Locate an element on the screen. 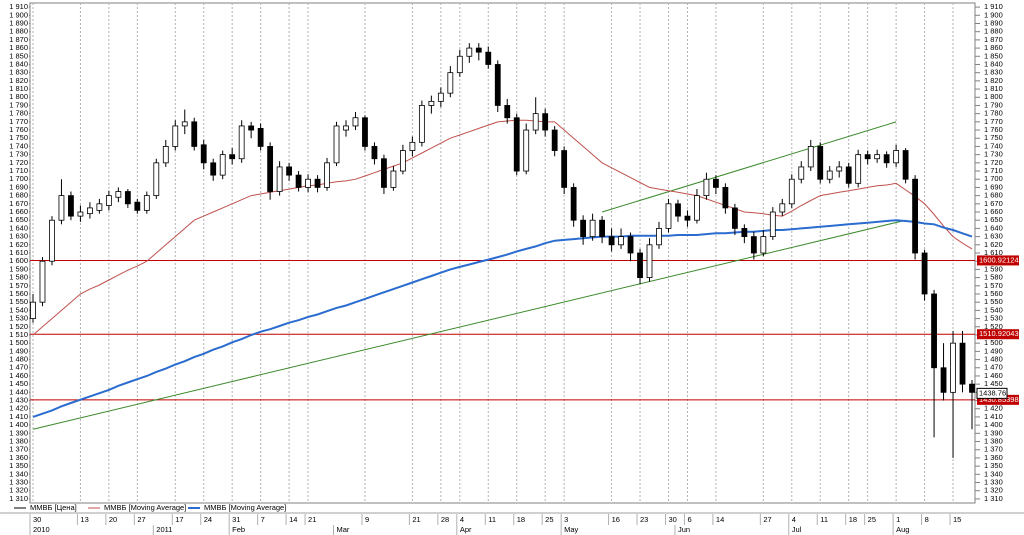 The width and height of the screenshot is (1024, 535). y-tick-label-right: 1 880 is located at coordinates (993, 31).